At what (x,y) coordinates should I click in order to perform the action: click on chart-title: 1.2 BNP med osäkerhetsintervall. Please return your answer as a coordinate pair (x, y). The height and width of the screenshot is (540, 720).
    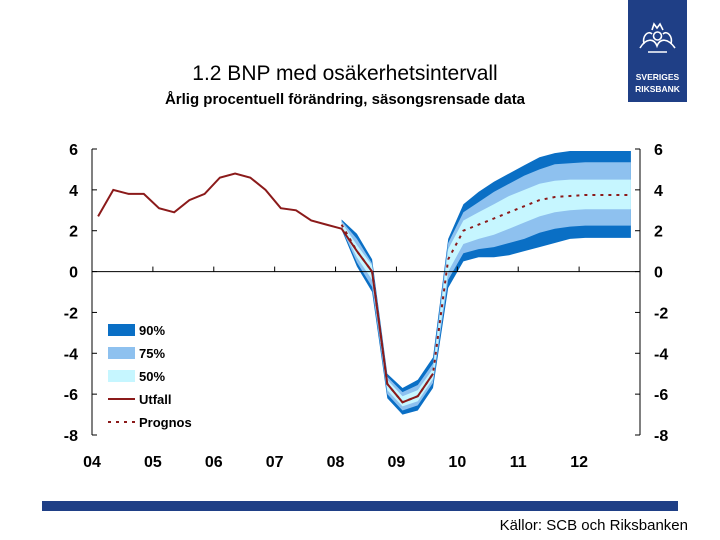
    Looking at the image, I should click on (345, 73).